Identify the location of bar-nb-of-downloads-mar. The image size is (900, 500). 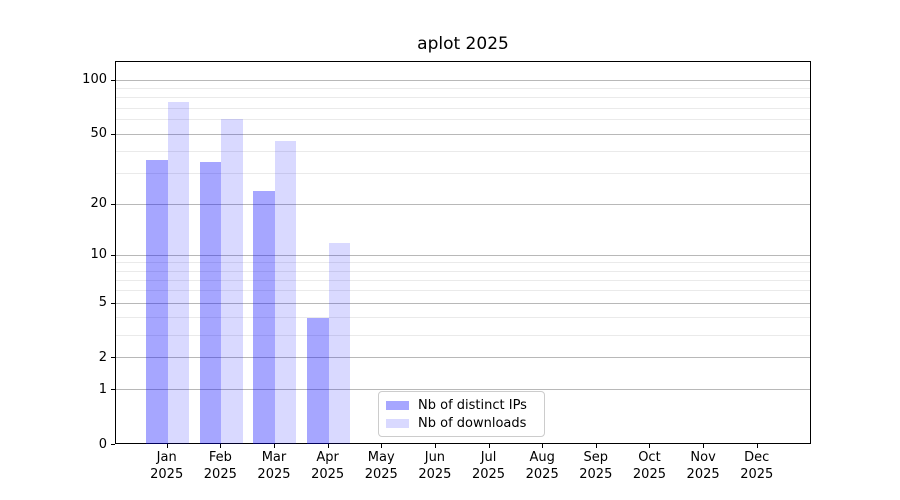
(285, 292).